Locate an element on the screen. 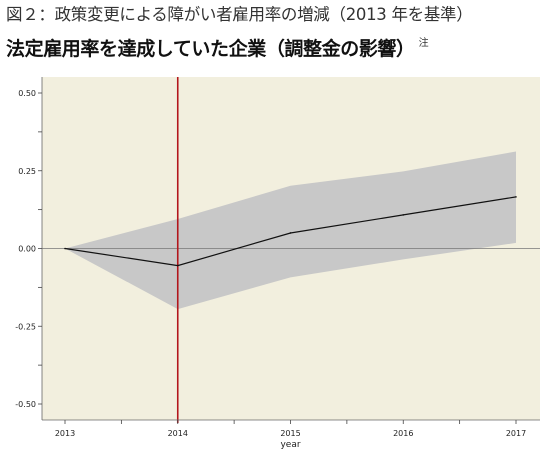  x-axis-label: year is located at coordinates (290, 445).